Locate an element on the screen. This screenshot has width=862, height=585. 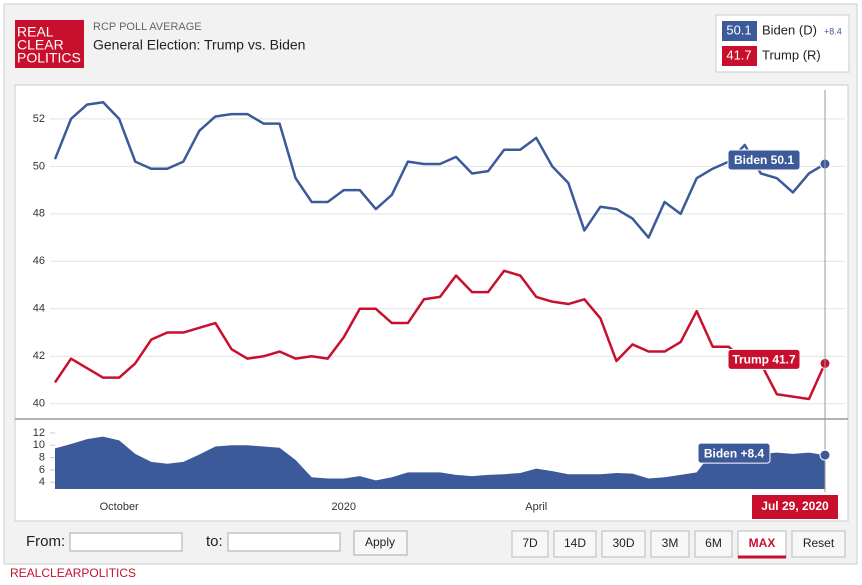
spread-area is located at coordinates (440, 462).